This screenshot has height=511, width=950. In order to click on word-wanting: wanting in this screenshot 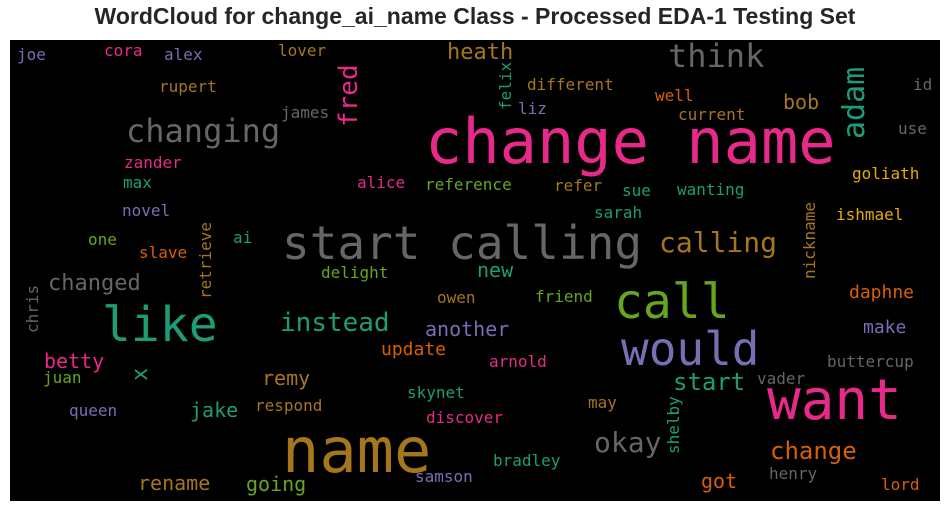, I will do `click(711, 189)`.